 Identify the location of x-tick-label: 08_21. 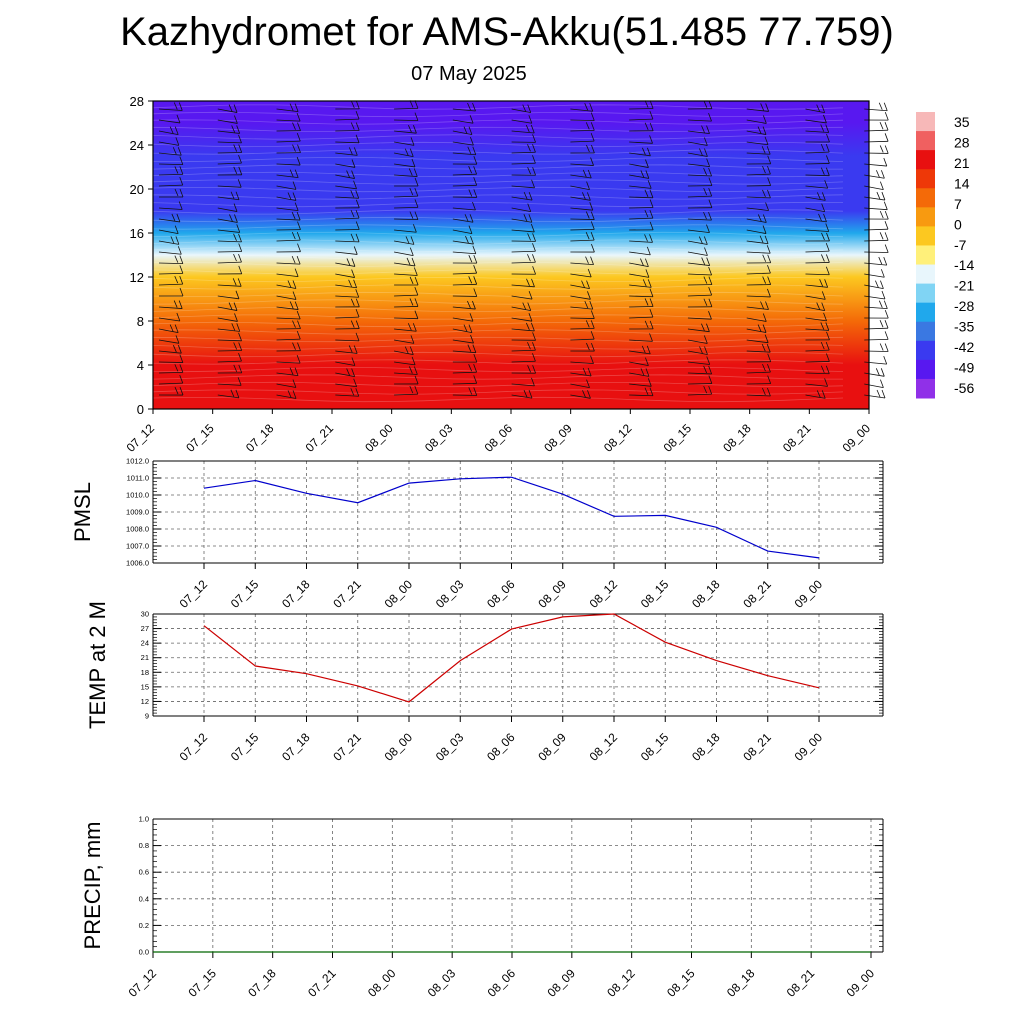
(757, 594).